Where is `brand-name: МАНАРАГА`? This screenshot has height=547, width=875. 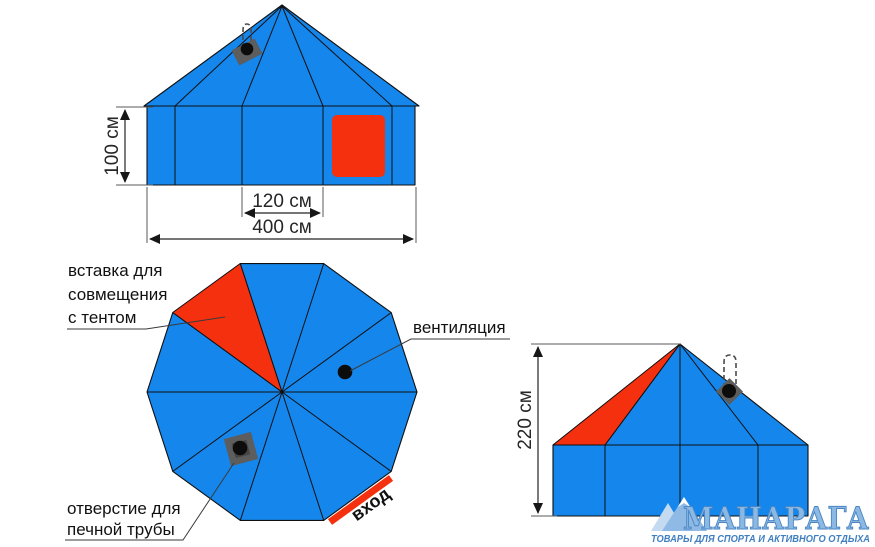
brand-name: МАНАРАГА is located at coordinates (776, 519).